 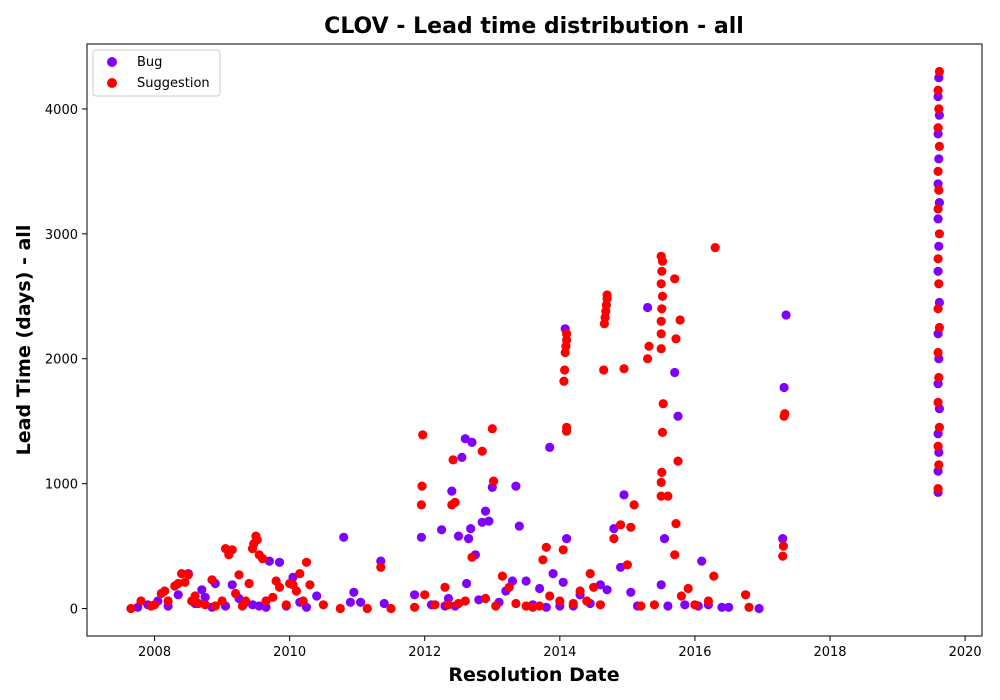 I want to click on y-tick-label-3000: 3000, so click(x=61, y=235).